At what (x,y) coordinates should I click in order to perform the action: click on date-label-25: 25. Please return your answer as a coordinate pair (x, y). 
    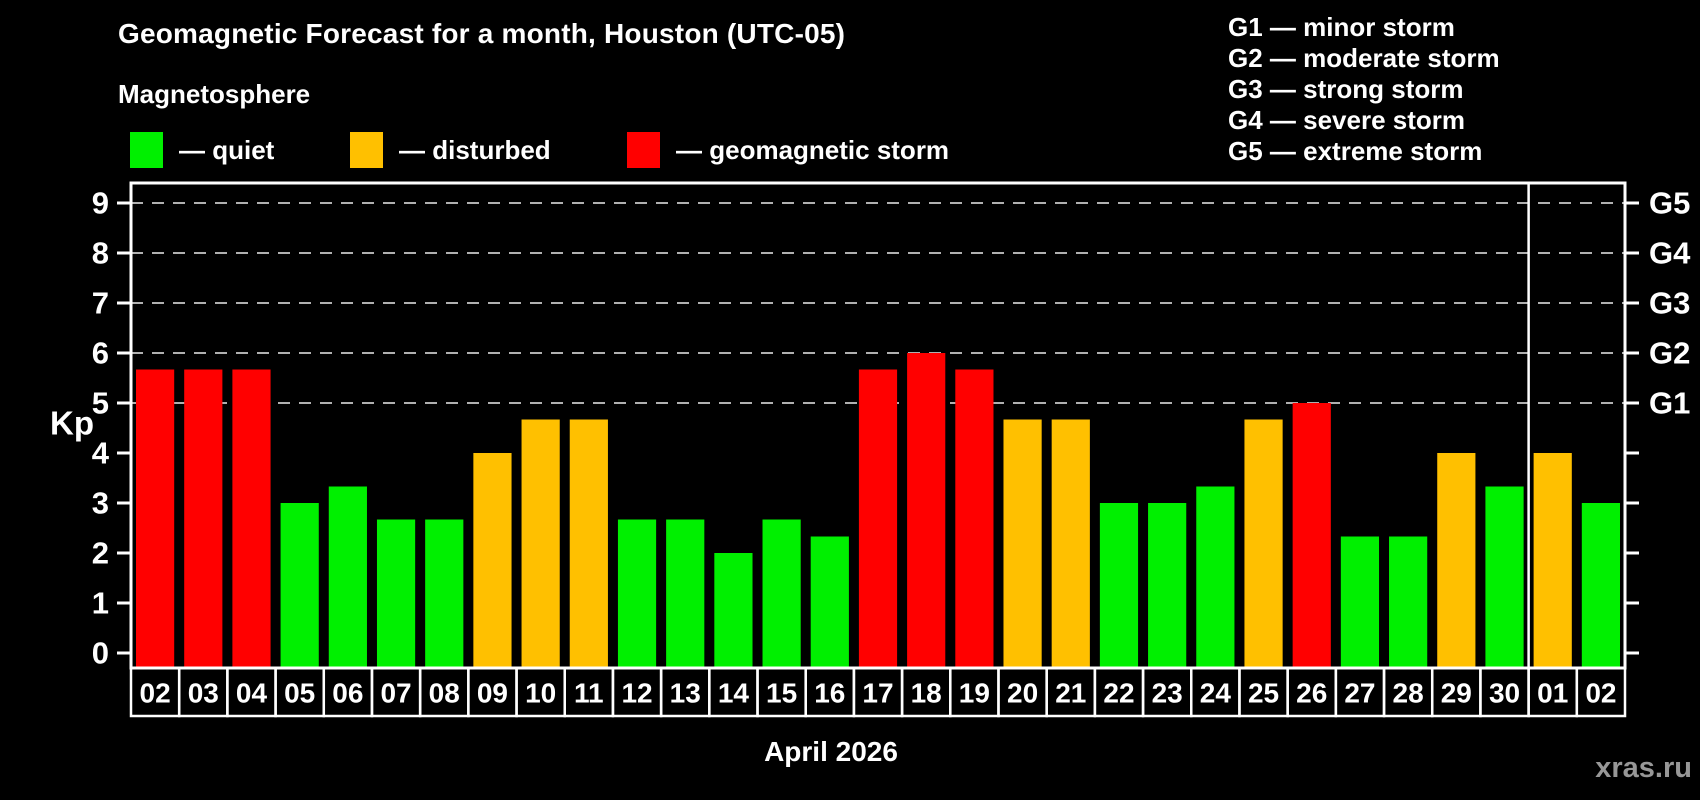
    Looking at the image, I should click on (1263, 693).